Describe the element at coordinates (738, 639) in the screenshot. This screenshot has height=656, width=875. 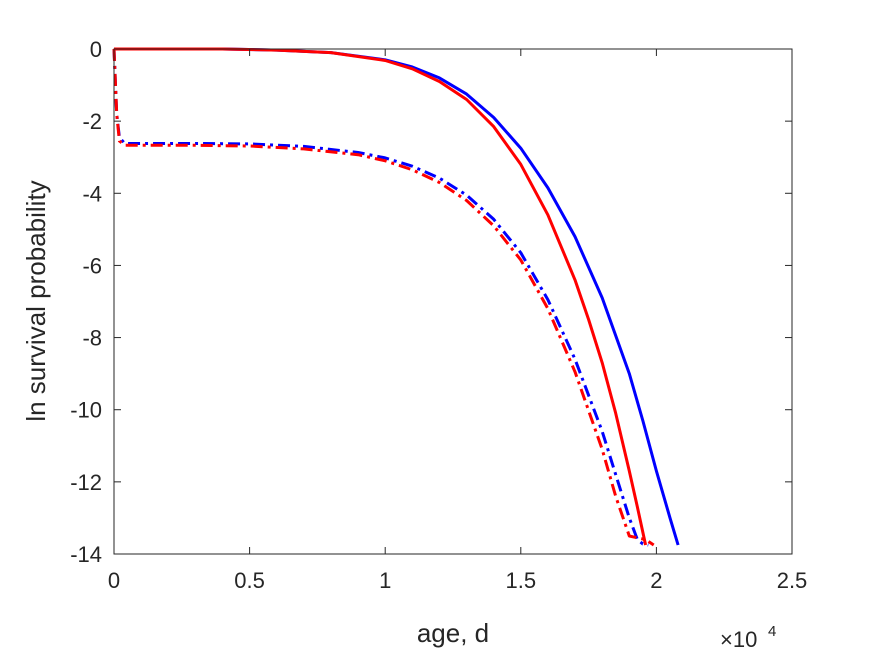
I see `x-axis-exponent-base: ×10` at that location.